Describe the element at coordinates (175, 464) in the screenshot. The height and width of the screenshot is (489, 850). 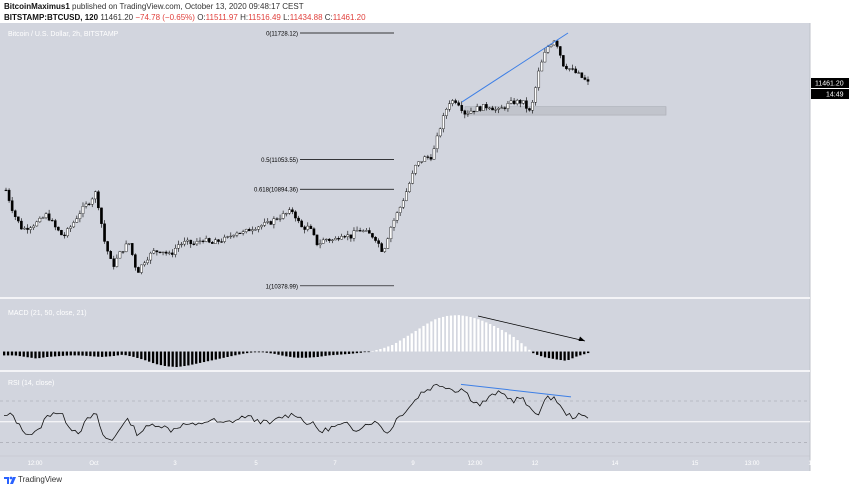
I see `time-tick-label: 3` at that location.